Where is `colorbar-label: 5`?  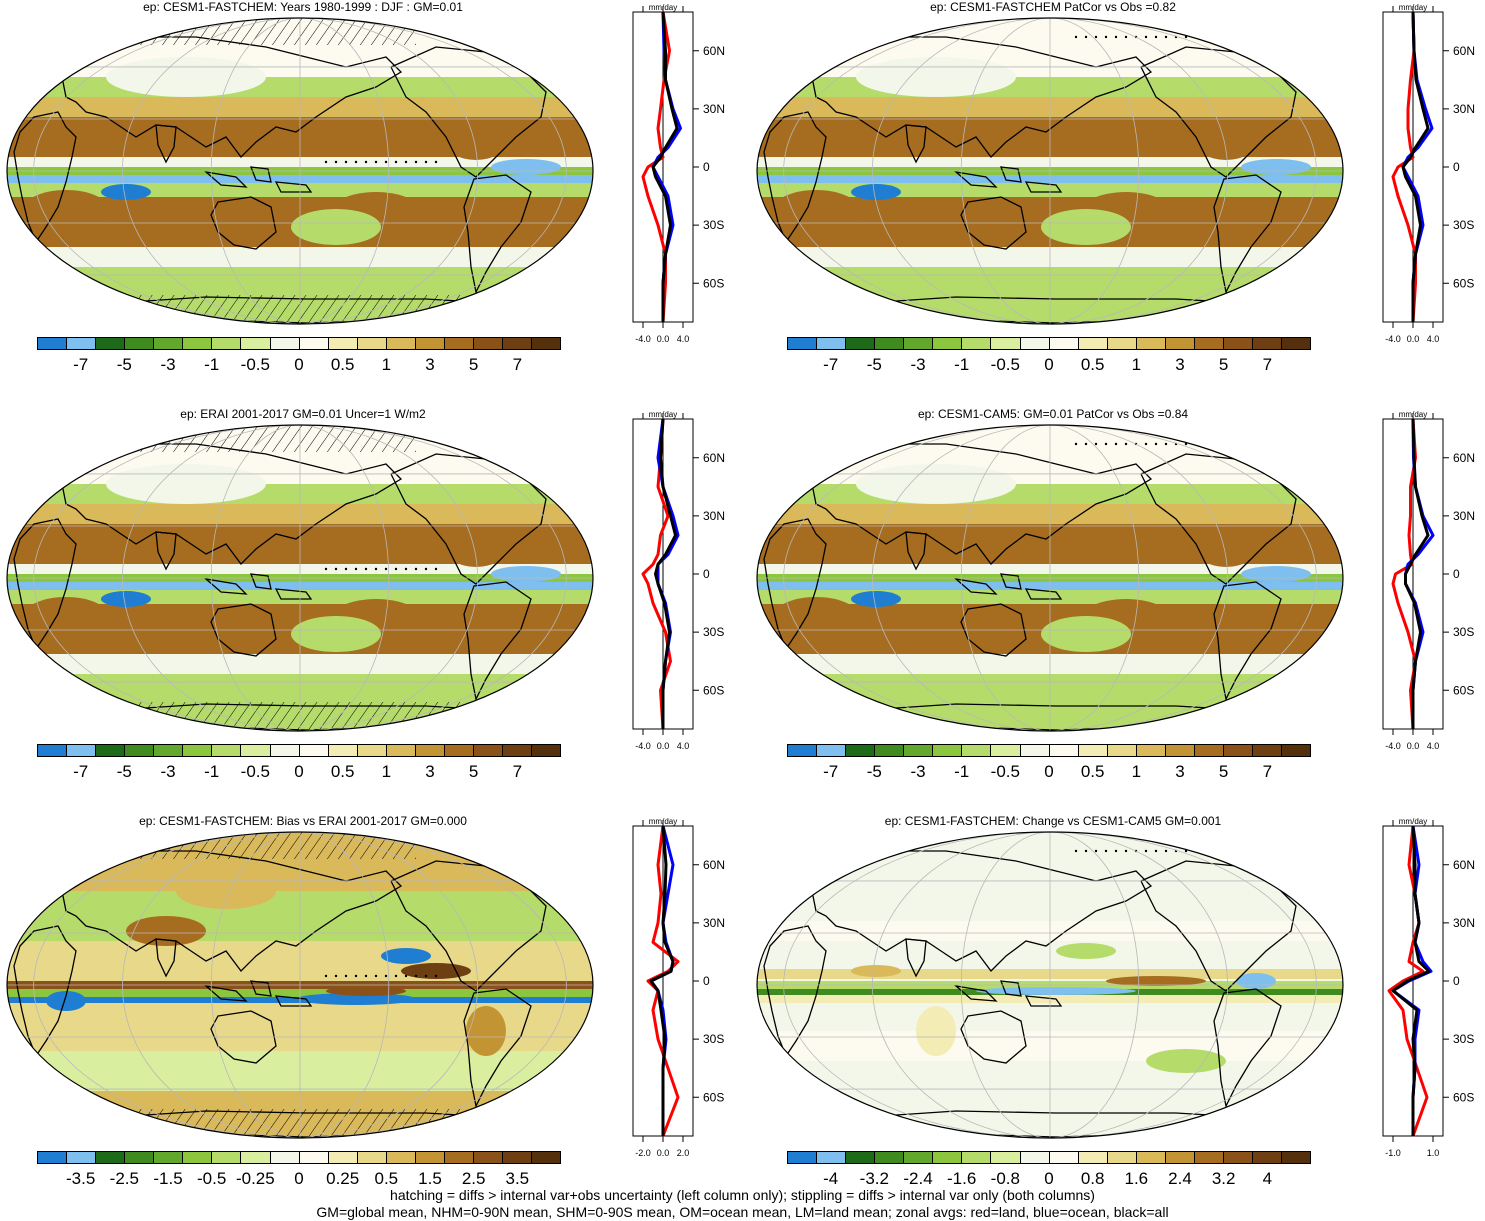 colorbar-label: 5 is located at coordinates (1223, 364).